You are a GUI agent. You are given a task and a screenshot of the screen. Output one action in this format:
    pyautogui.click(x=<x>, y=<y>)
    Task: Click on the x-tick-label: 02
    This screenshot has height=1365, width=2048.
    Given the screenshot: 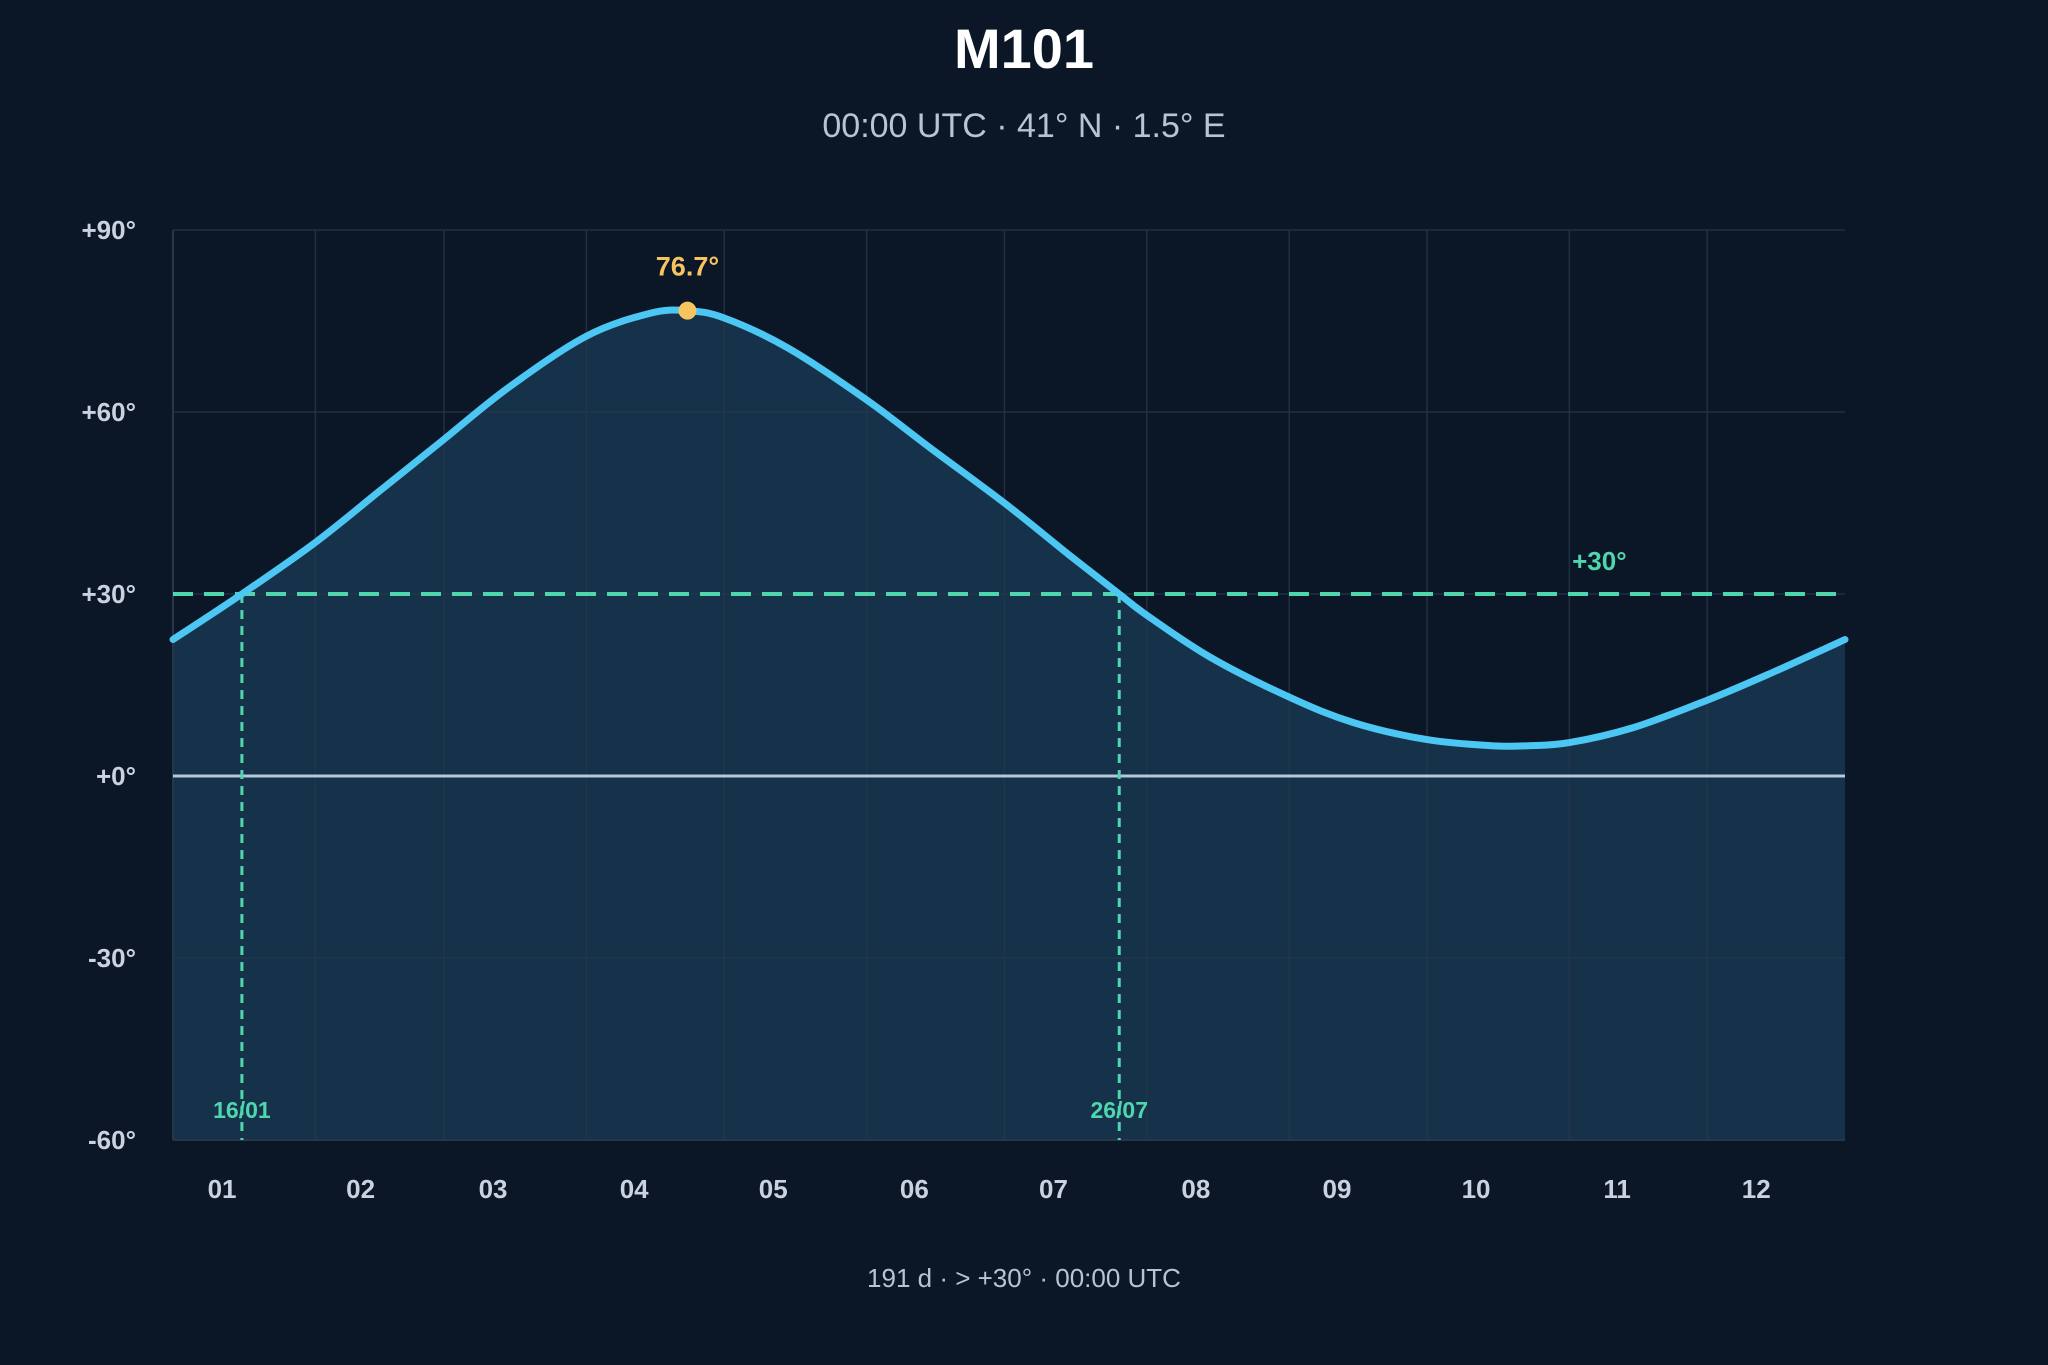 What is the action you would take?
    pyautogui.click(x=360, y=1189)
    